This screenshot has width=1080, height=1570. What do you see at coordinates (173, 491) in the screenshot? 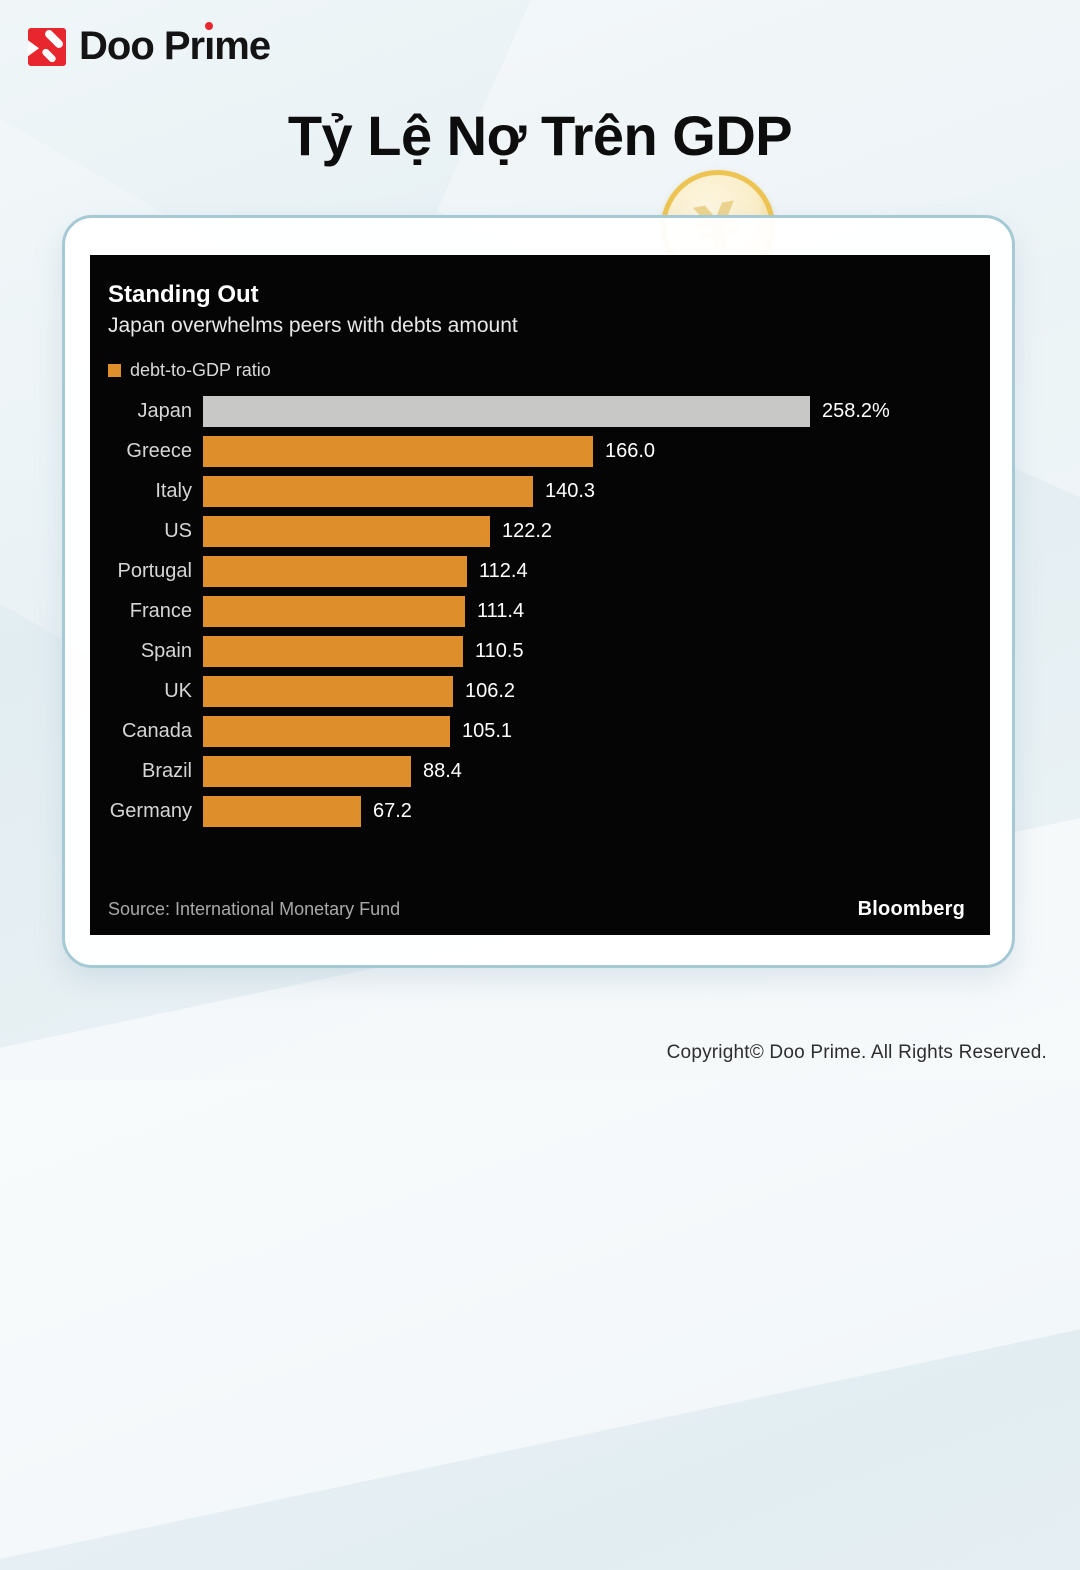
I see `bar-category-label: Italy` at bounding box center [173, 491].